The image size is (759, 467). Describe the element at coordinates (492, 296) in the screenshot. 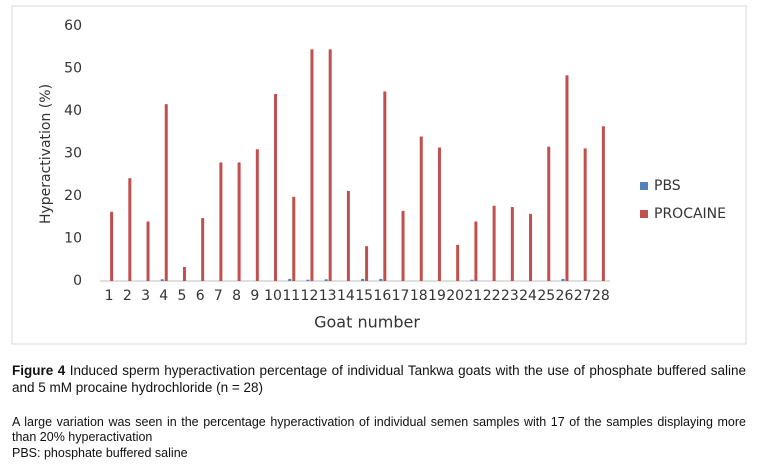

I see `x-tick-label: 22` at that location.